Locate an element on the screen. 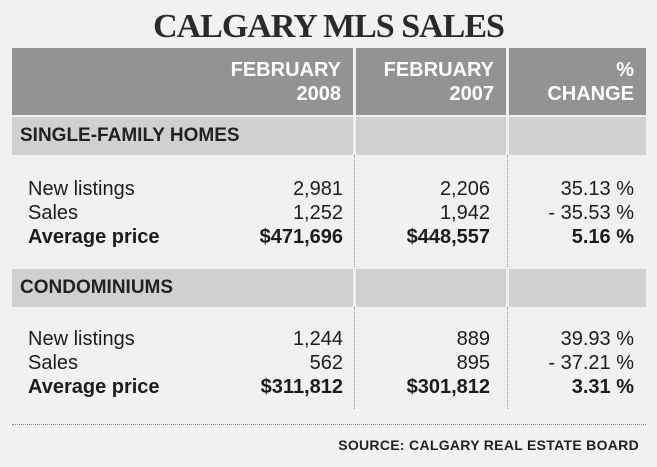 Image resolution: width=657 pixels, height=467 pixels. cell-2008: $311,812 is located at coordinates (301, 387).